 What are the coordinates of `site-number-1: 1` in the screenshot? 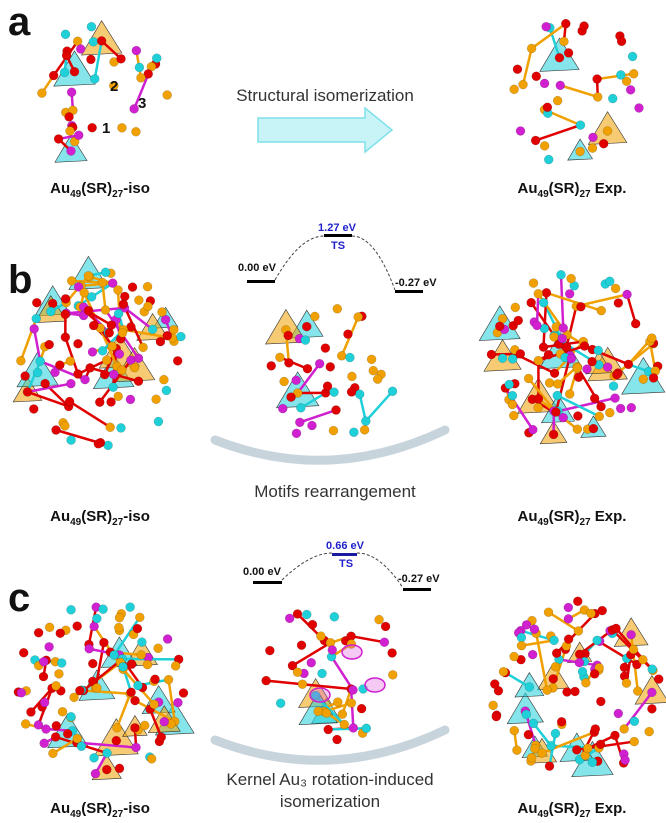 It's located at (106, 128).